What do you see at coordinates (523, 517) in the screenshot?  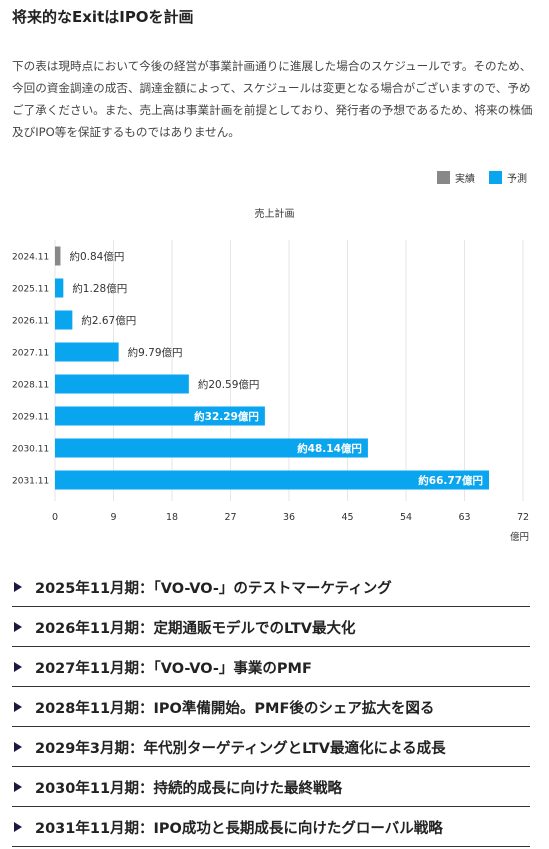 I see `x-tick-label: 72` at bounding box center [523, 517].